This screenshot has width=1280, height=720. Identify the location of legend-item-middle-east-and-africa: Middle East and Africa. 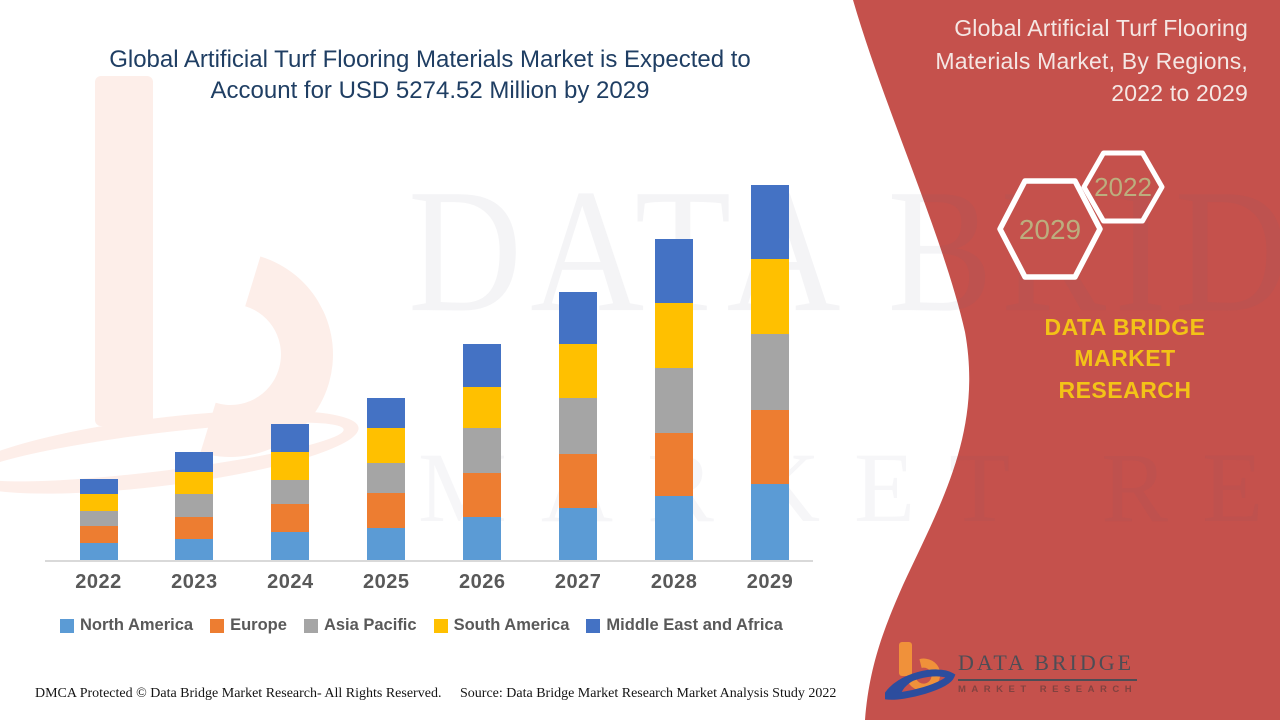
(684, 625).